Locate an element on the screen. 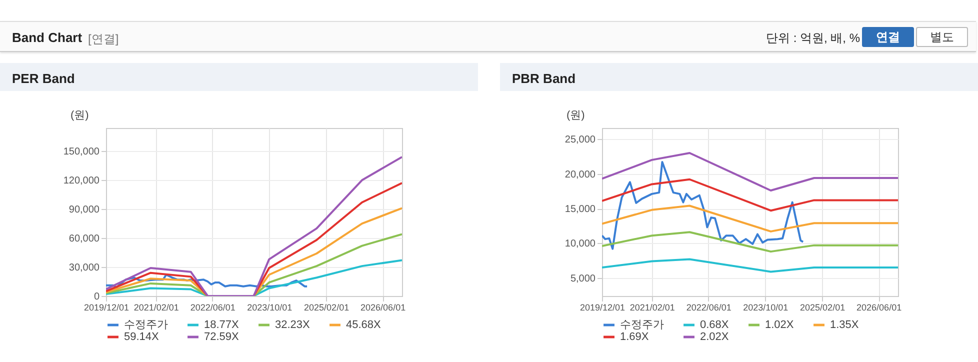  legend-label: 72.59X is located at coordinates (222, 337).